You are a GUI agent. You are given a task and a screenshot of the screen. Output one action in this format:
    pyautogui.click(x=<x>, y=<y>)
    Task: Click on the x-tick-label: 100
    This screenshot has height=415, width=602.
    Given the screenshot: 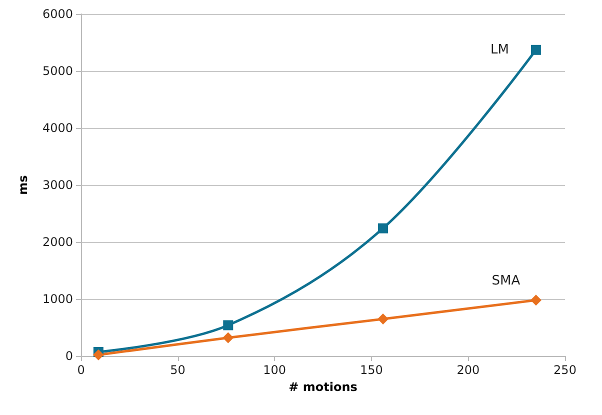 What is the action you would take?
    pyautogui.click(x=274, y=370)
    